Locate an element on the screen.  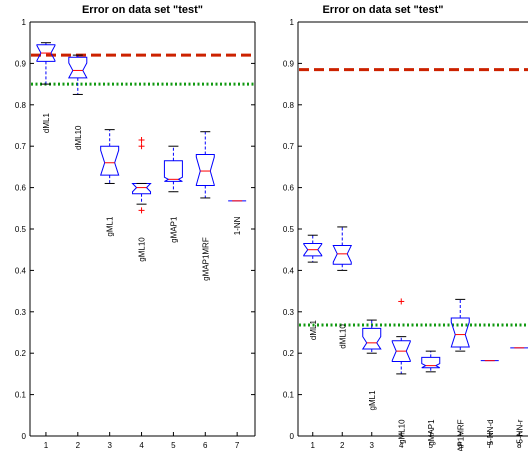
box-1-NN: 1-NN is located at coordinates (237, 217).